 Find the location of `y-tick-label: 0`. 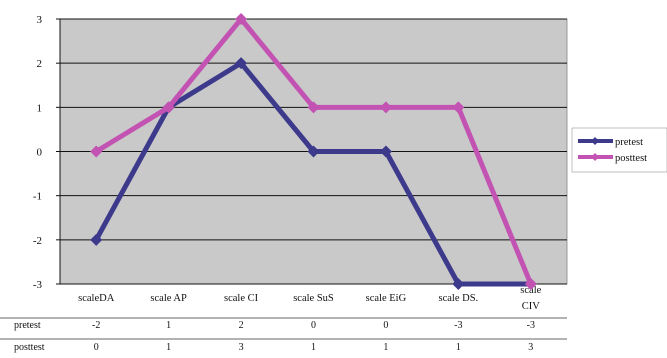

y-tick-label: 0 is located at coordinates (40, 153).